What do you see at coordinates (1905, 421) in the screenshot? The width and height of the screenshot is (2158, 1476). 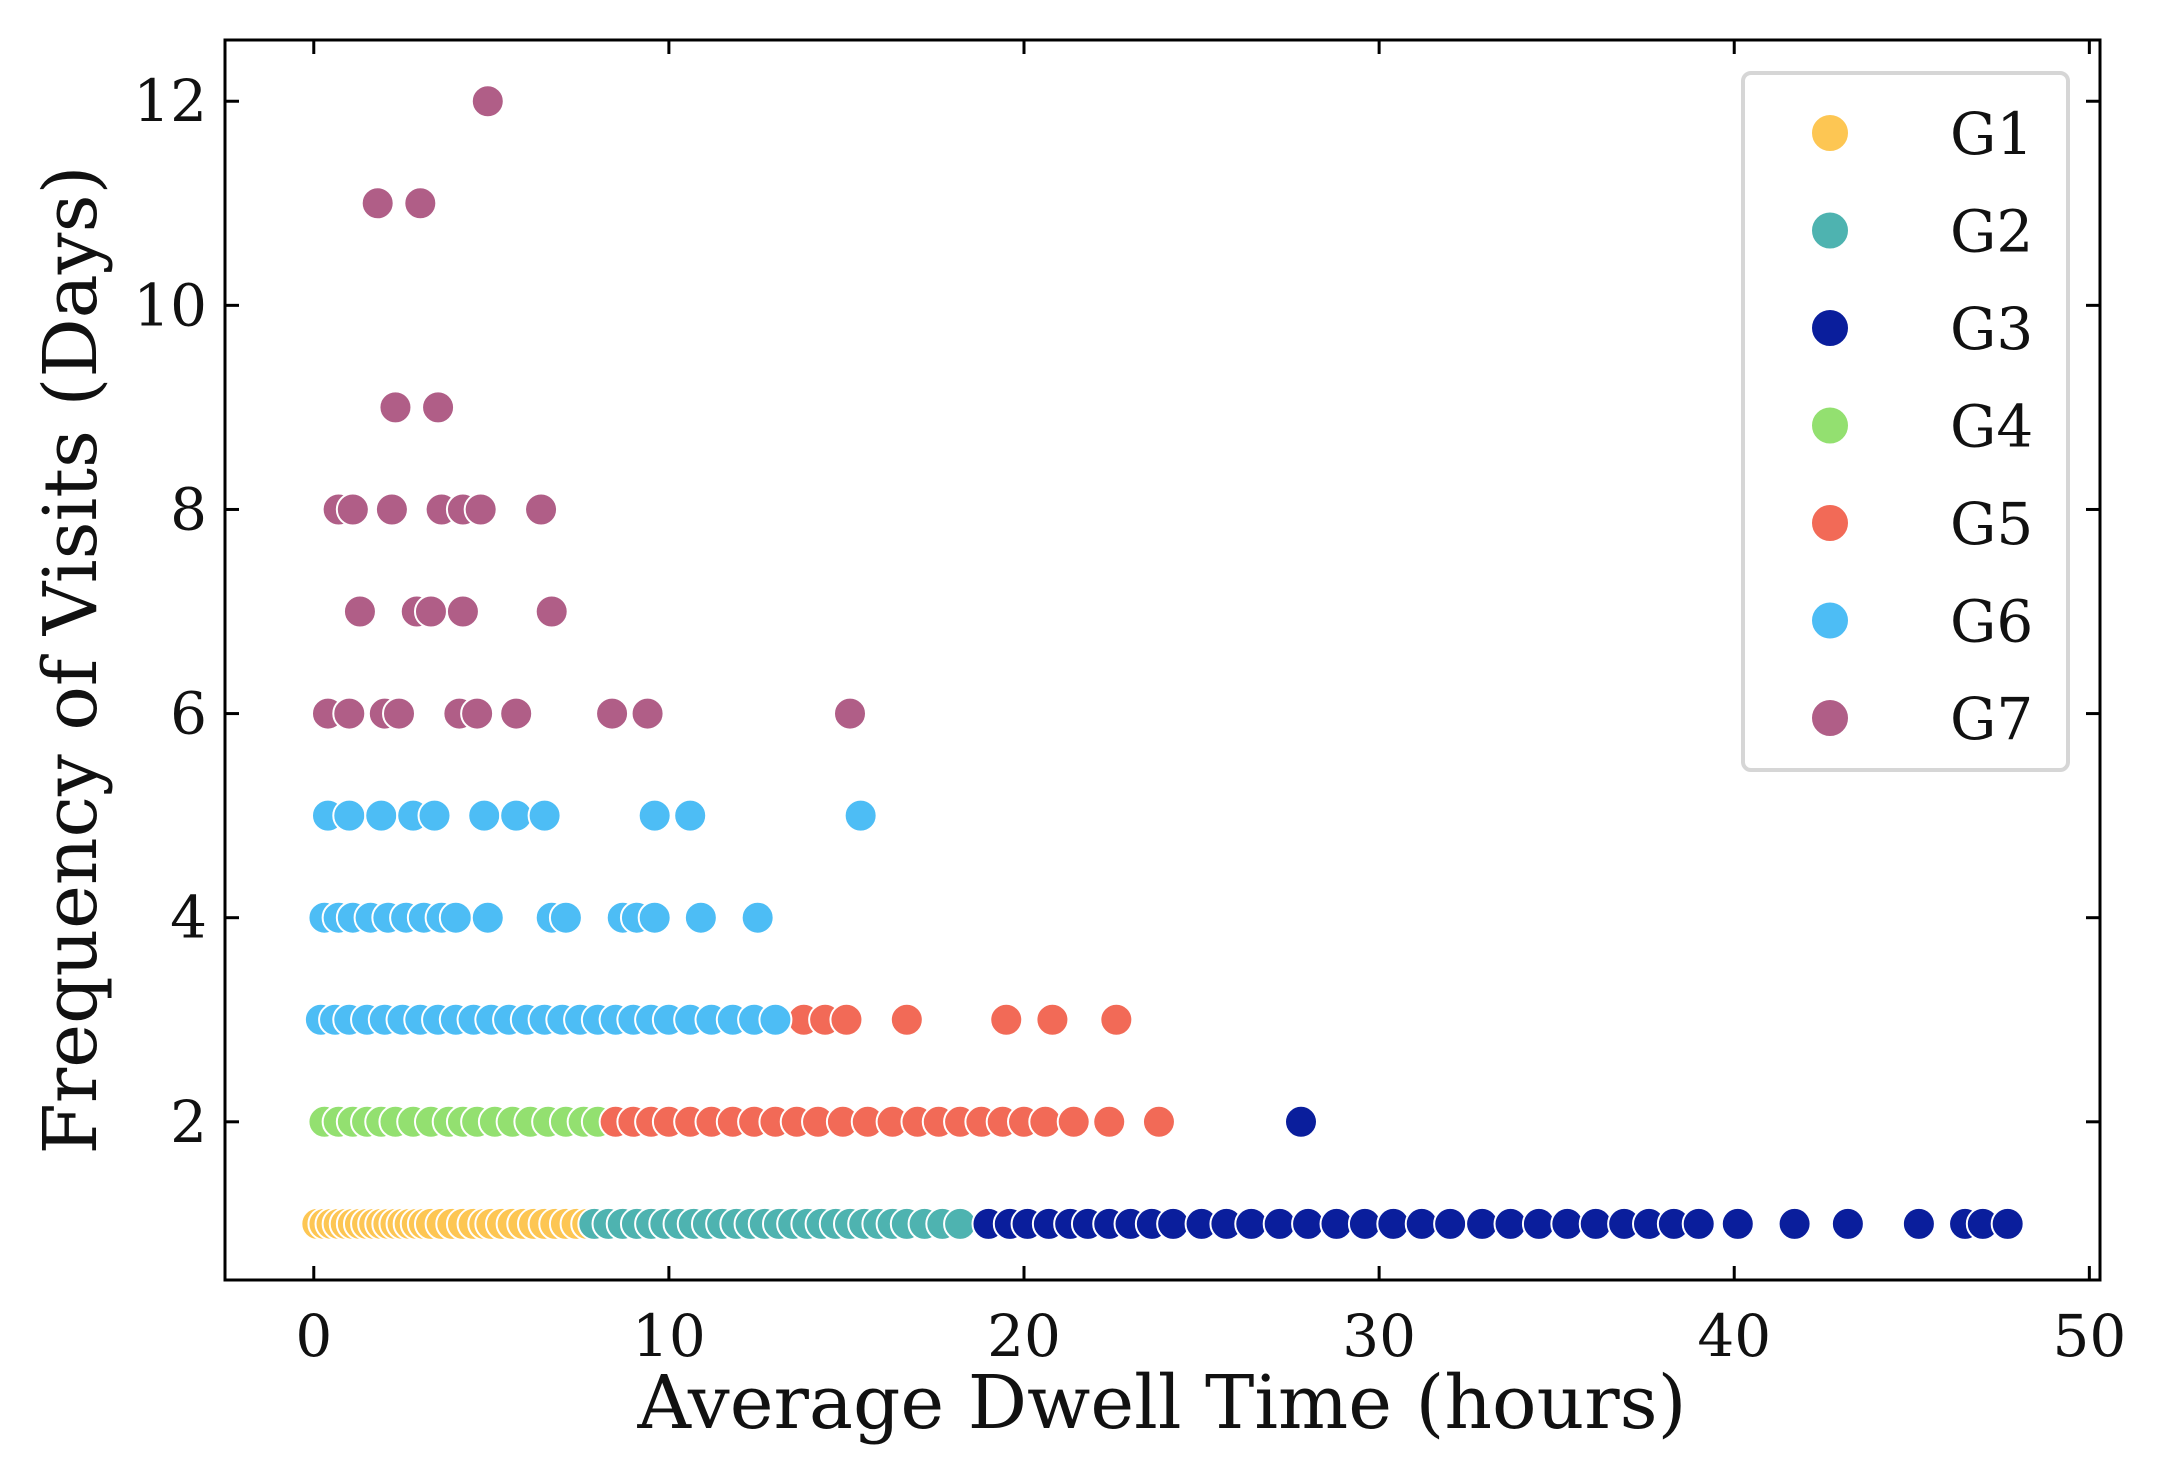 I see `legend: G1 G2 G3 G4 G5 G6 G7` at bounding box center [1905, 421].